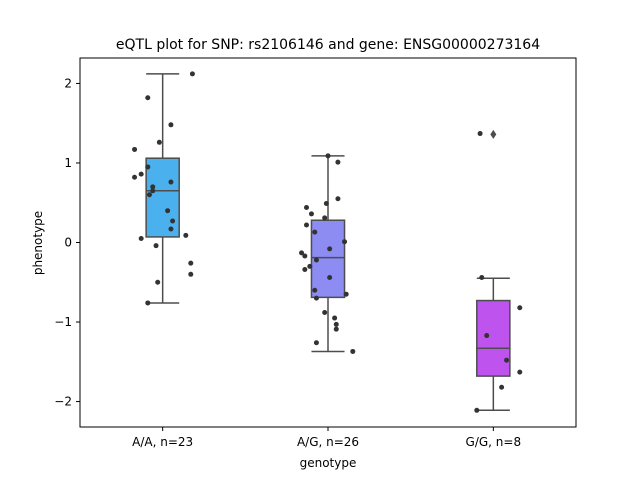 The width and height of the screenshot is (640, 480). I want to click on outlier-marker, so click(493, 134).